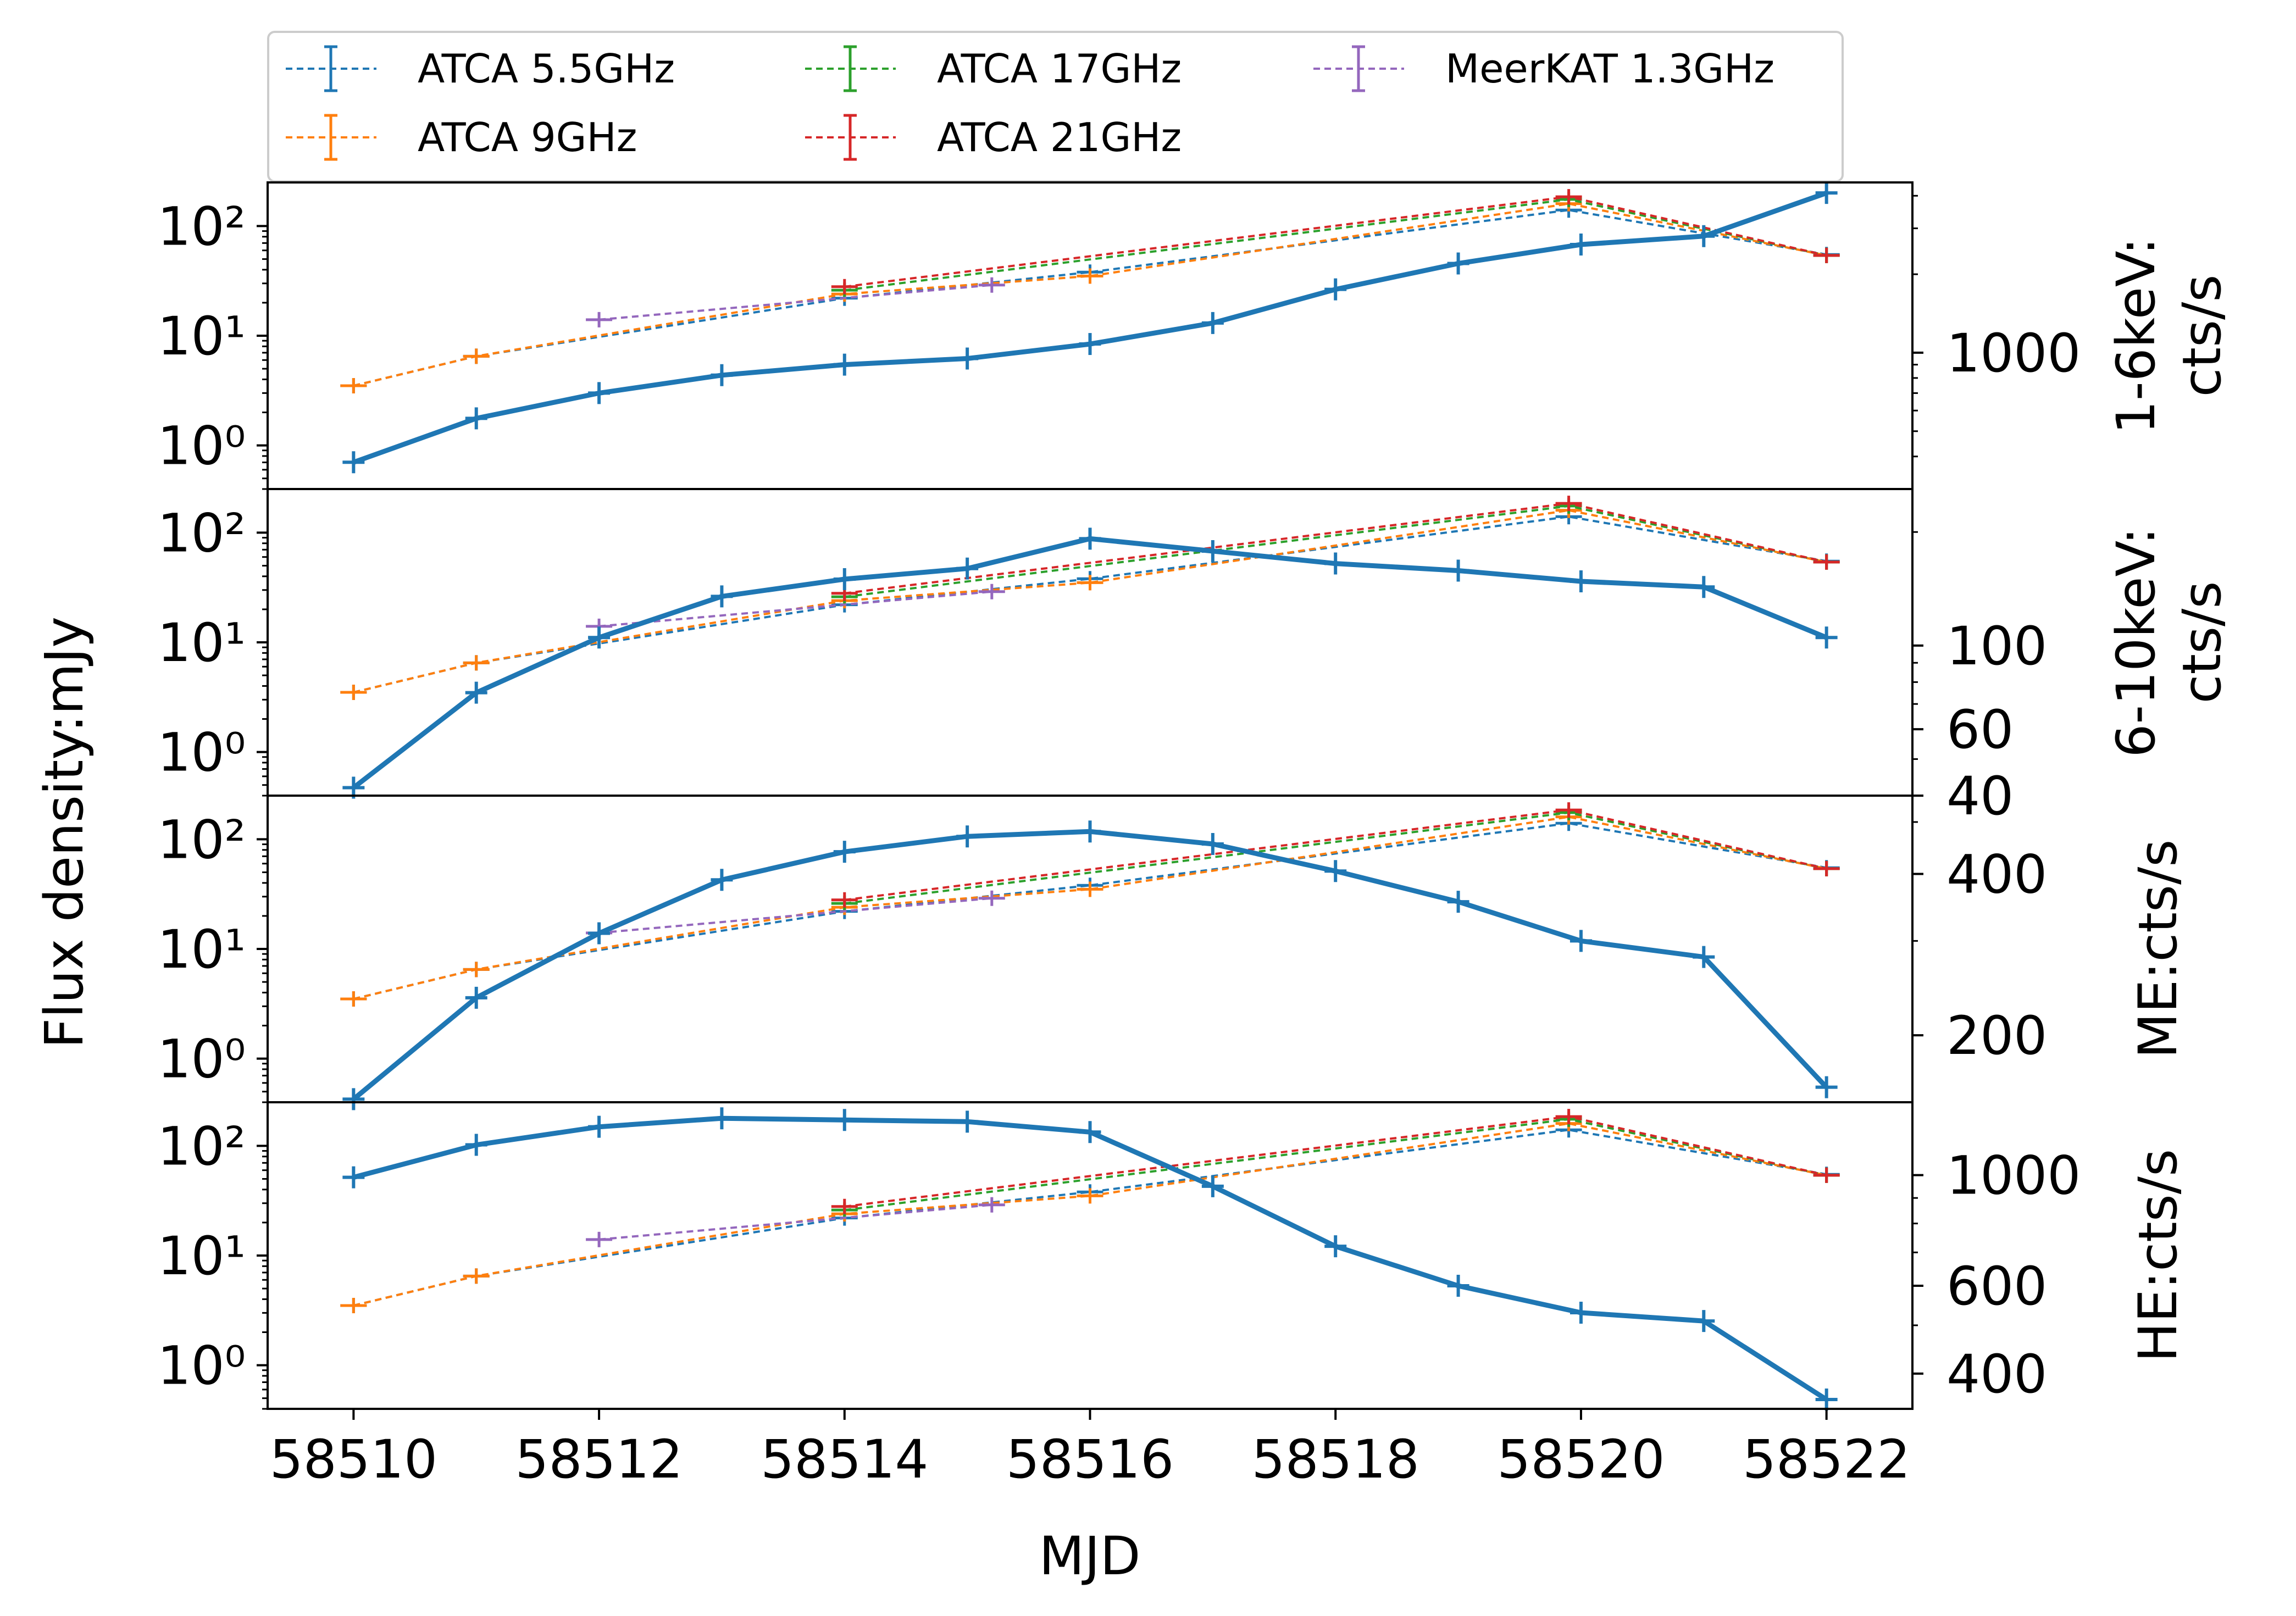 The image size is (2296, 1616). I want to click on y-axis-label: Flux density:mJy, so click(64, 832).